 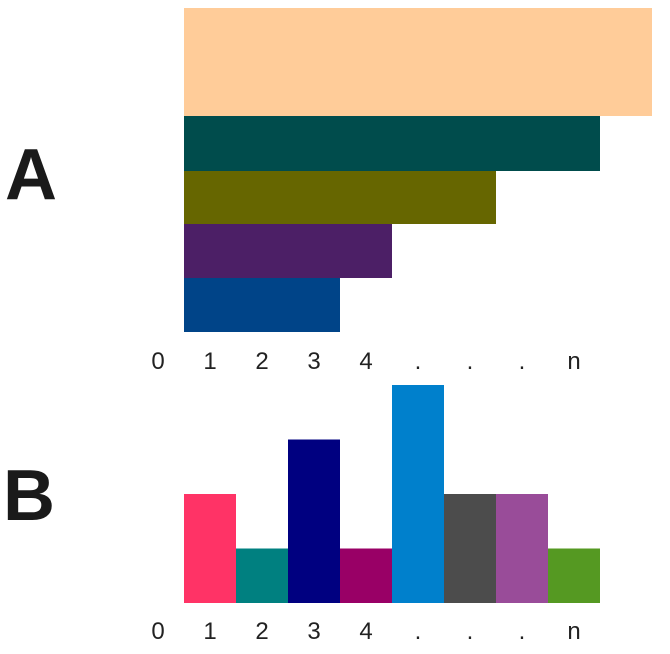 I want to click on chart-b-tick-label: 3, so click(x=313, y=631).